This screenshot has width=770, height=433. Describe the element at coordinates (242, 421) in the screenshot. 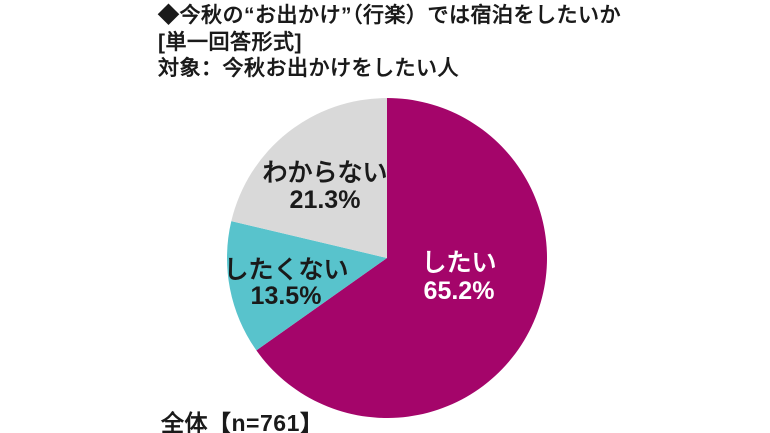

I see `sample-size-label: 全体【n=761】` at that location.